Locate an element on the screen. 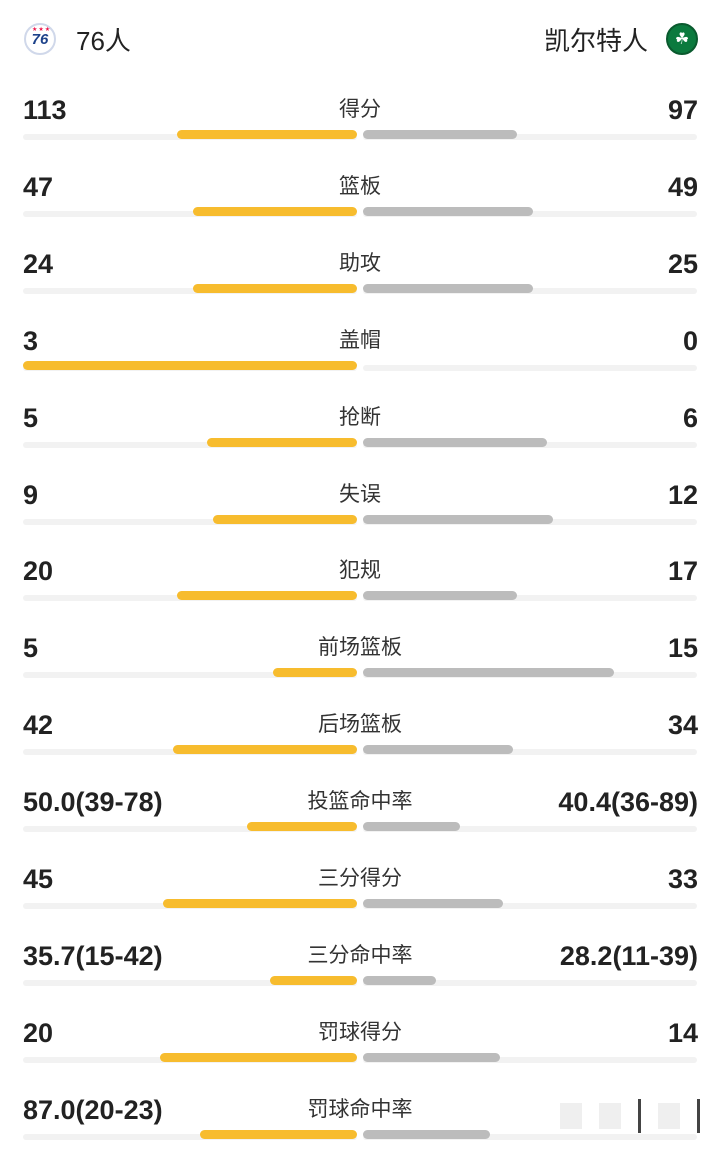 Image resolution: width=720 pixels, height=1170 pixels. home-stat-value: 45 is located at coordinates (38, 879).